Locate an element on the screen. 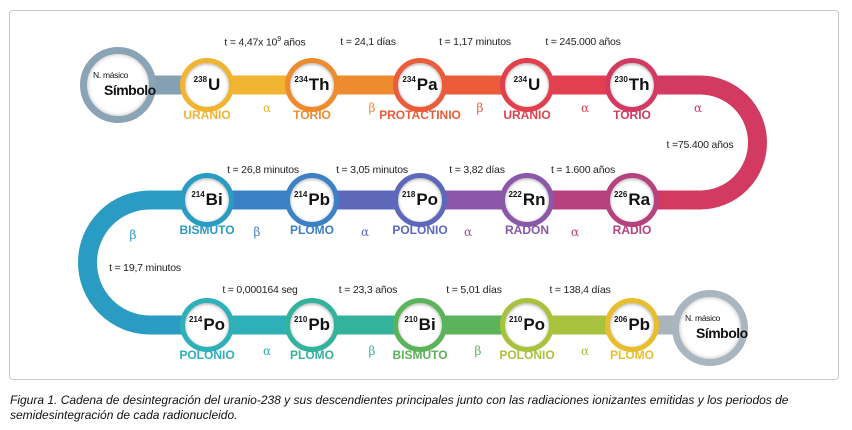 The width and height of the screenshot is (852, 430). nuclide-symbol: 234Th is located at coordinates (312, 84).